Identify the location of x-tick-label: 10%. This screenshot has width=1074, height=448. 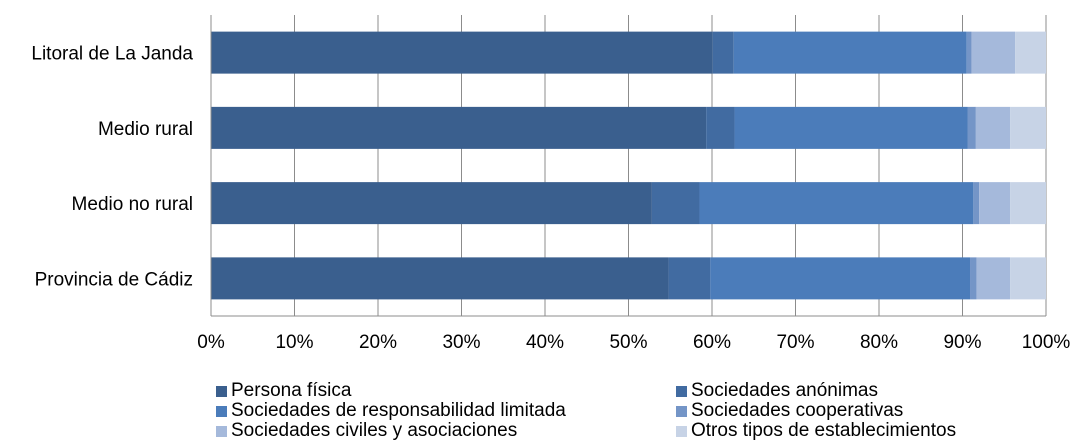
(294, 342).